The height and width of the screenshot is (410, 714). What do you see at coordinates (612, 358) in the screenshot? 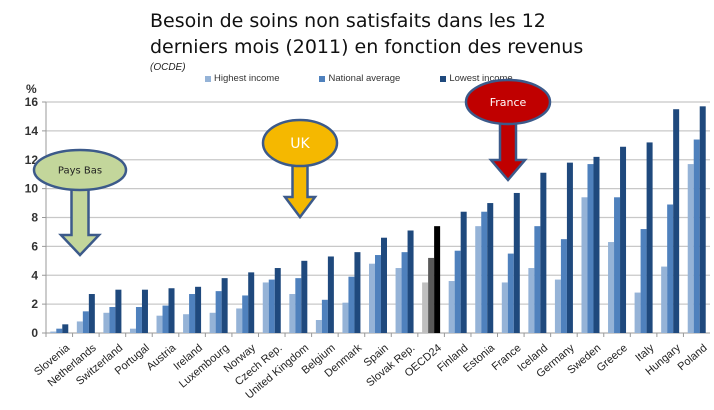
I see `x-tick-label: Greece` at bounding box center [612, 358].